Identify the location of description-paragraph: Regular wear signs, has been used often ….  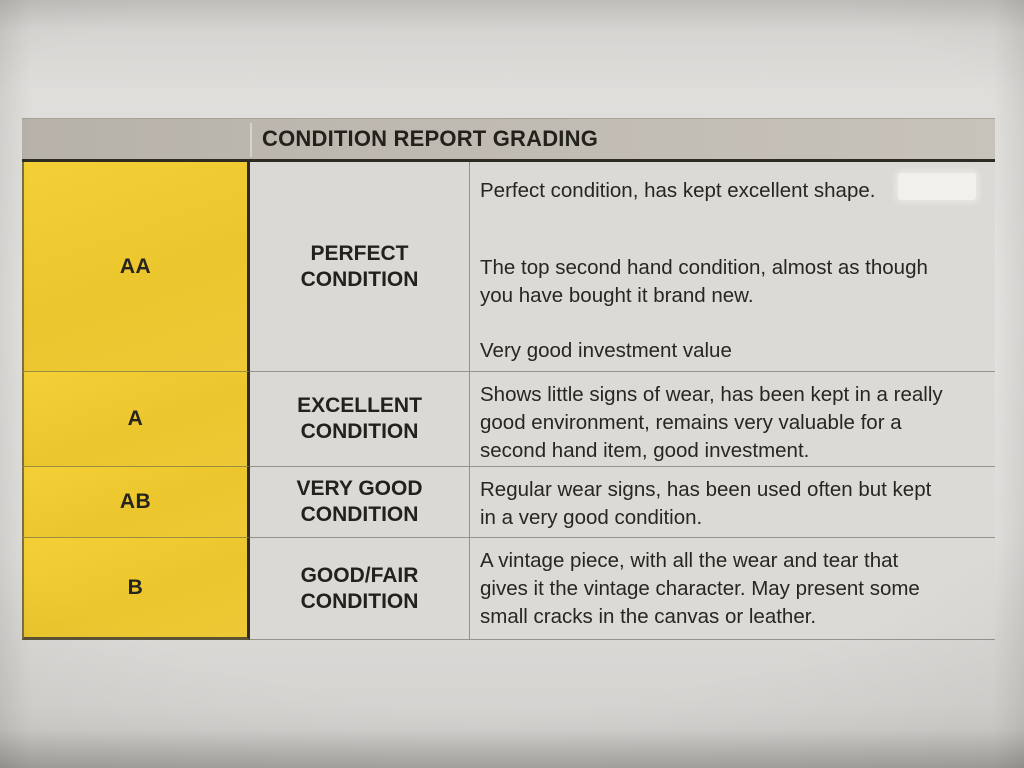
(706, 503).